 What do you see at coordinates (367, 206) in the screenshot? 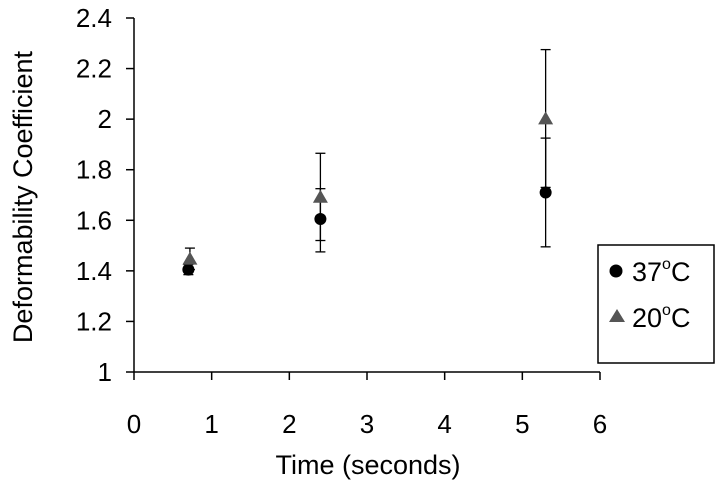
I see `series-37C` at bounding box center [367, 206].